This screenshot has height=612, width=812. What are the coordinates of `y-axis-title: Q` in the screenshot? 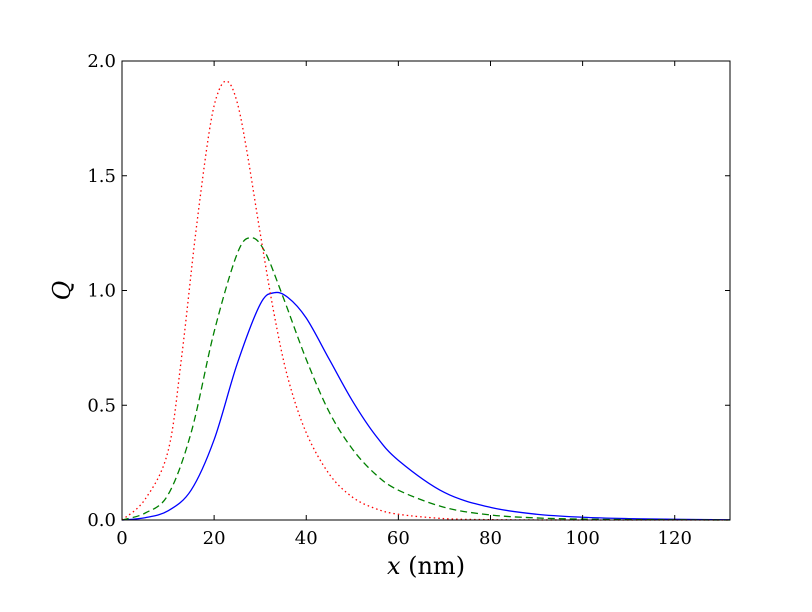 It's located at (62, 291).